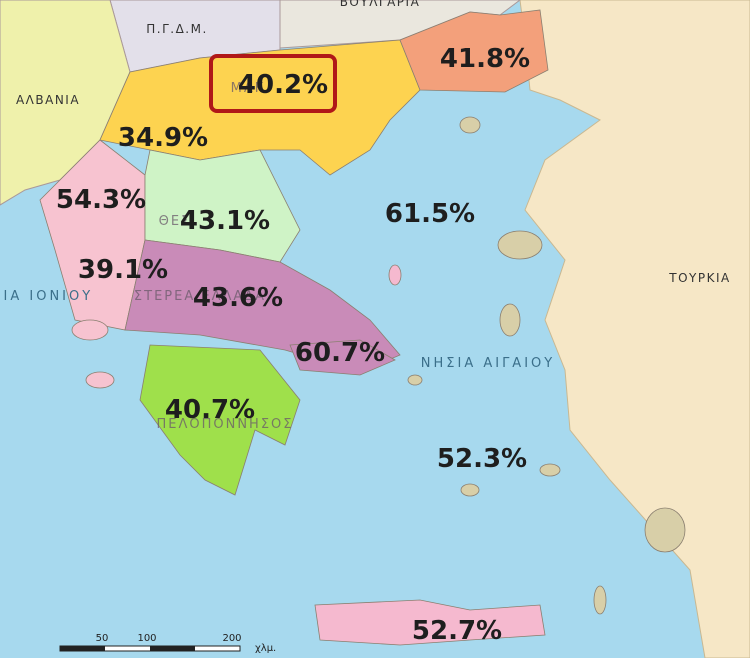 Image resolution: width=750 pixels, height=658 pixels. I want to click on region-label: ΘΕΣ, so click(175, 221).